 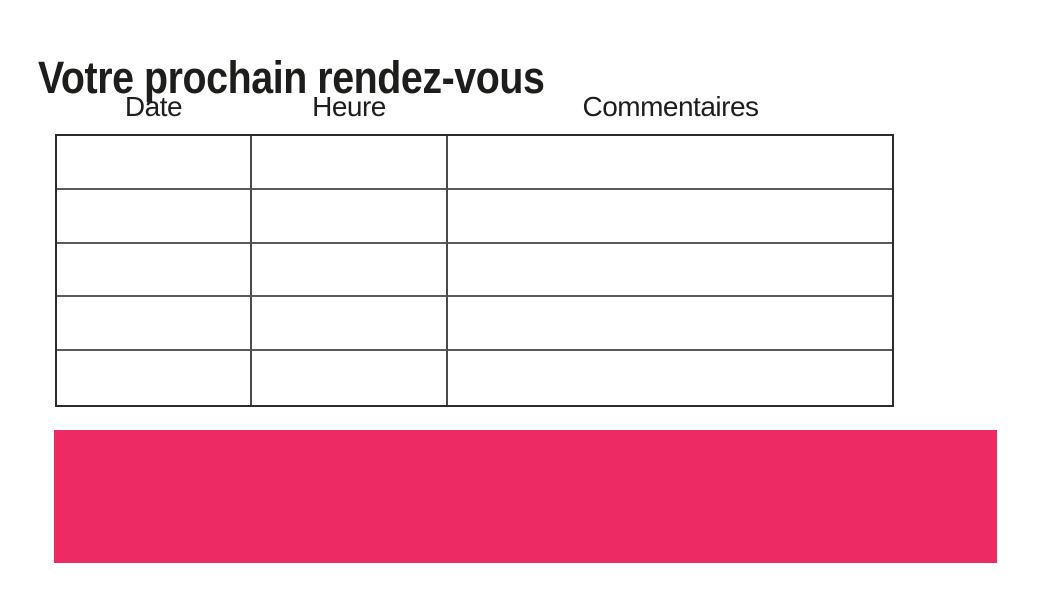 What do you see at coordinates (670, 106) in the screenshot?
I see `column-header-commentaires: Commentaires` at bounding box center [670, 106].